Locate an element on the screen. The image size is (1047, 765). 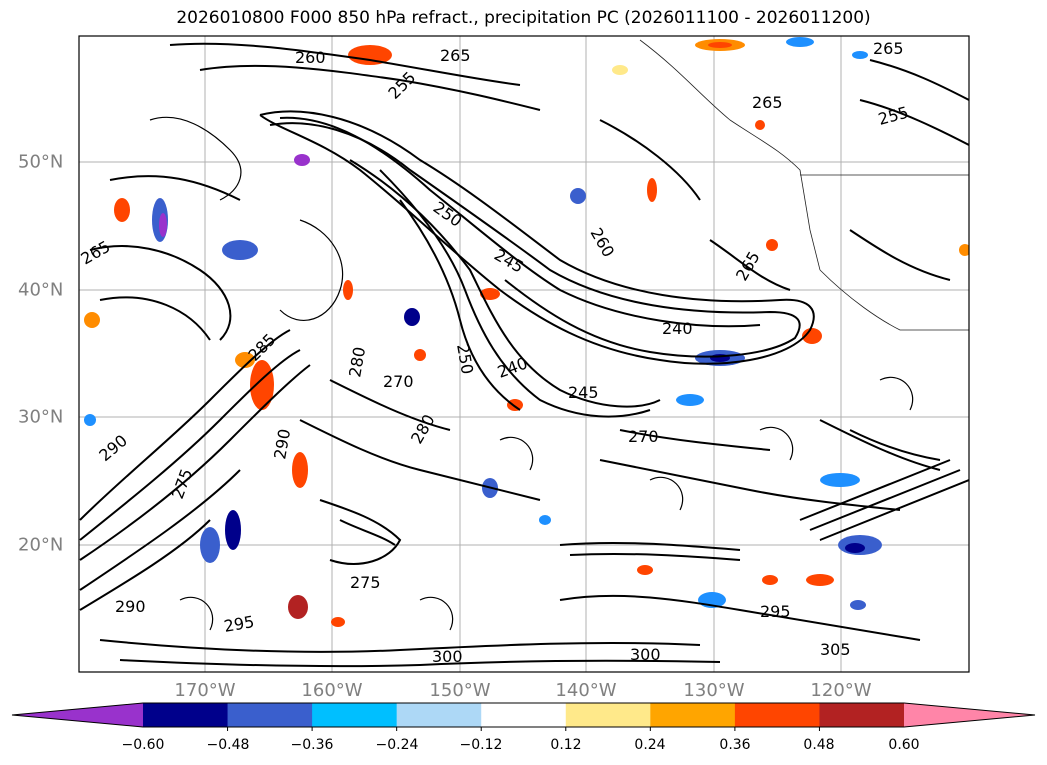
colorbar-tick-label: 0.48 is located at coordinates (819, 745).